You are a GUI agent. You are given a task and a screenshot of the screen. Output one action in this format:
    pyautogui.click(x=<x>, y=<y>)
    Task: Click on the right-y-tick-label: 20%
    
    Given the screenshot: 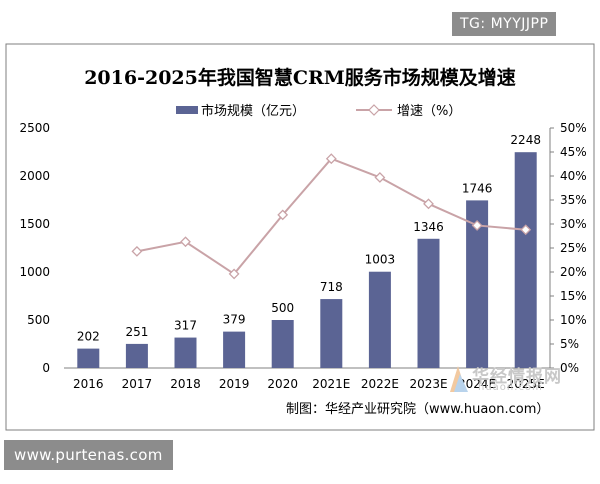 What is the action you would take?
    pyautogui.click(x=573, y=272)
    